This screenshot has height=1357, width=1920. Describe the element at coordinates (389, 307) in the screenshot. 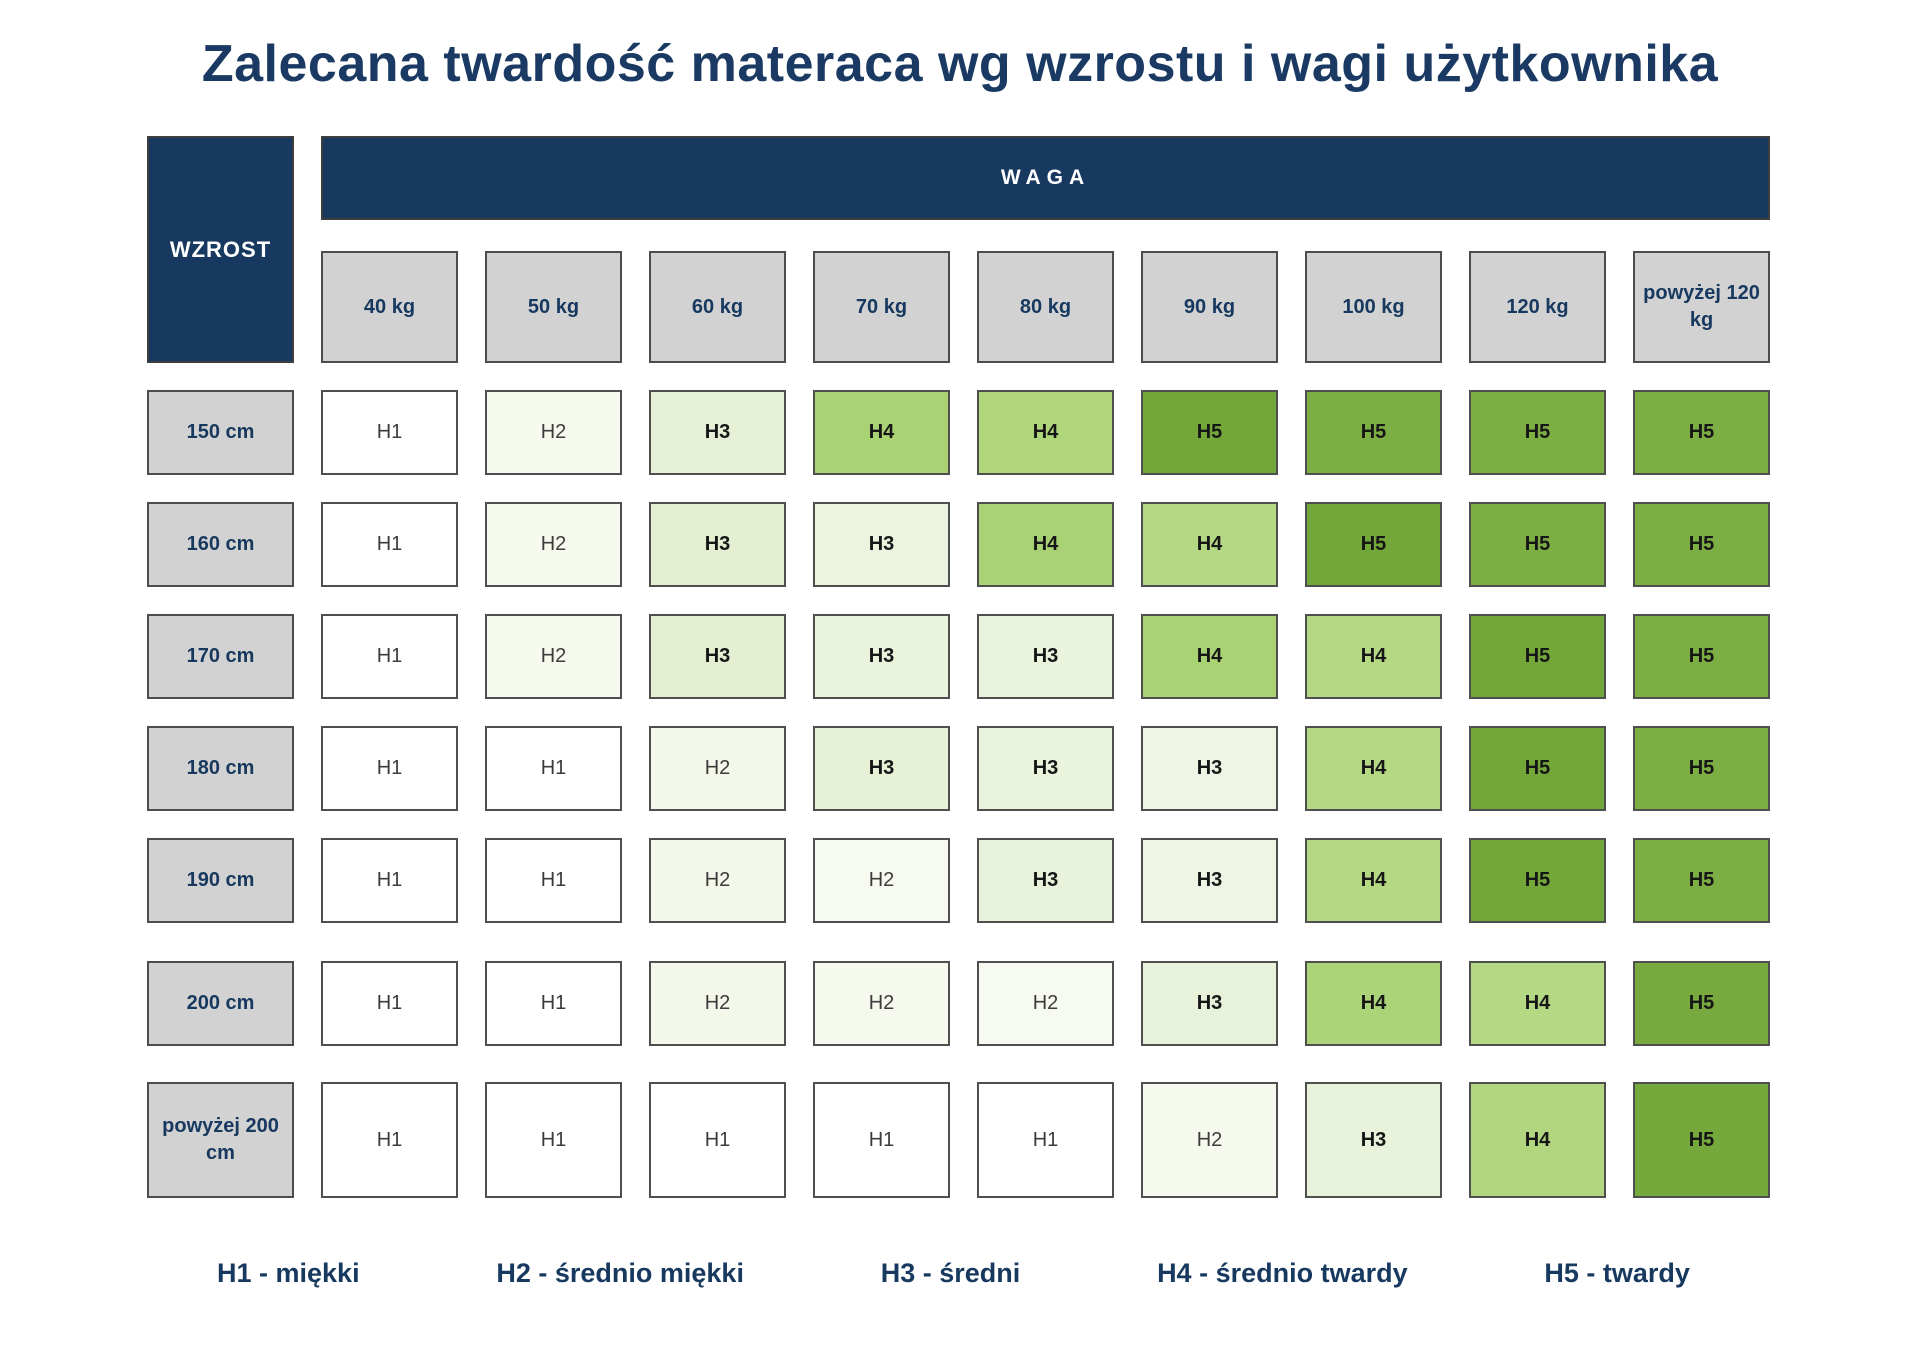

I see `column-header-weight-1: 40 kg` at that location.